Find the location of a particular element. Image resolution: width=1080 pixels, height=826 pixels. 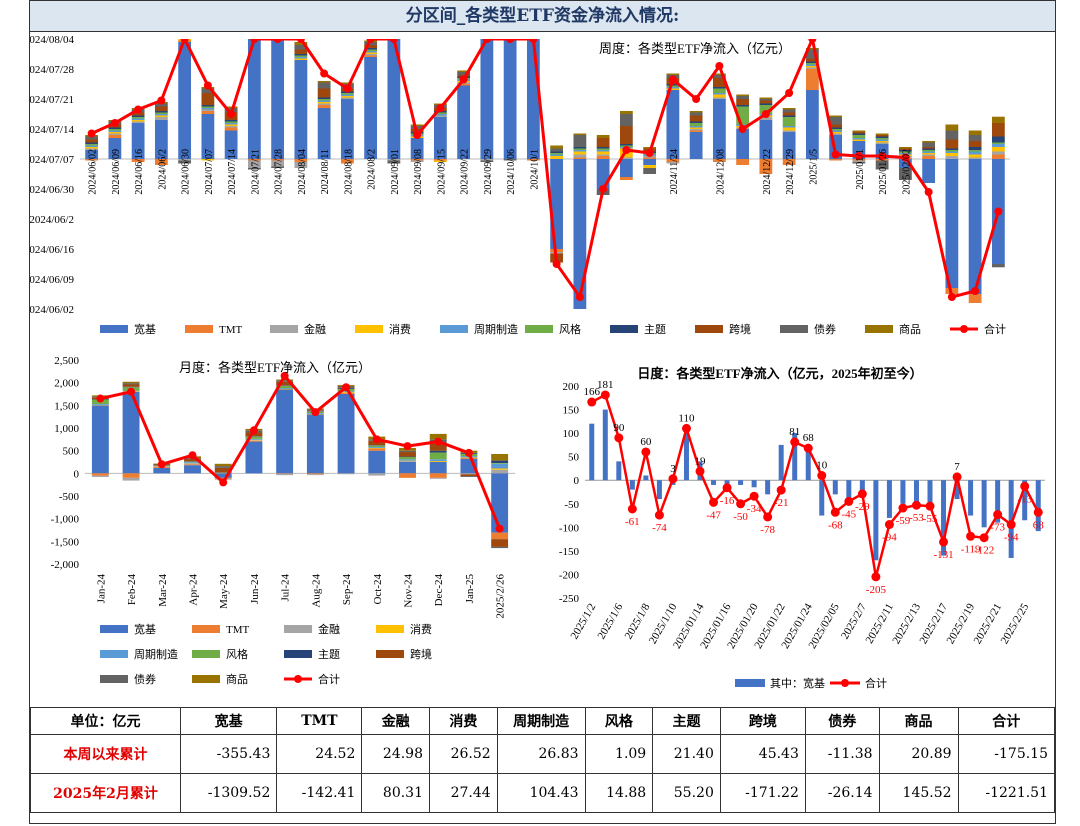

table-header-cell: 主题 is located at coordinates (686, 721).